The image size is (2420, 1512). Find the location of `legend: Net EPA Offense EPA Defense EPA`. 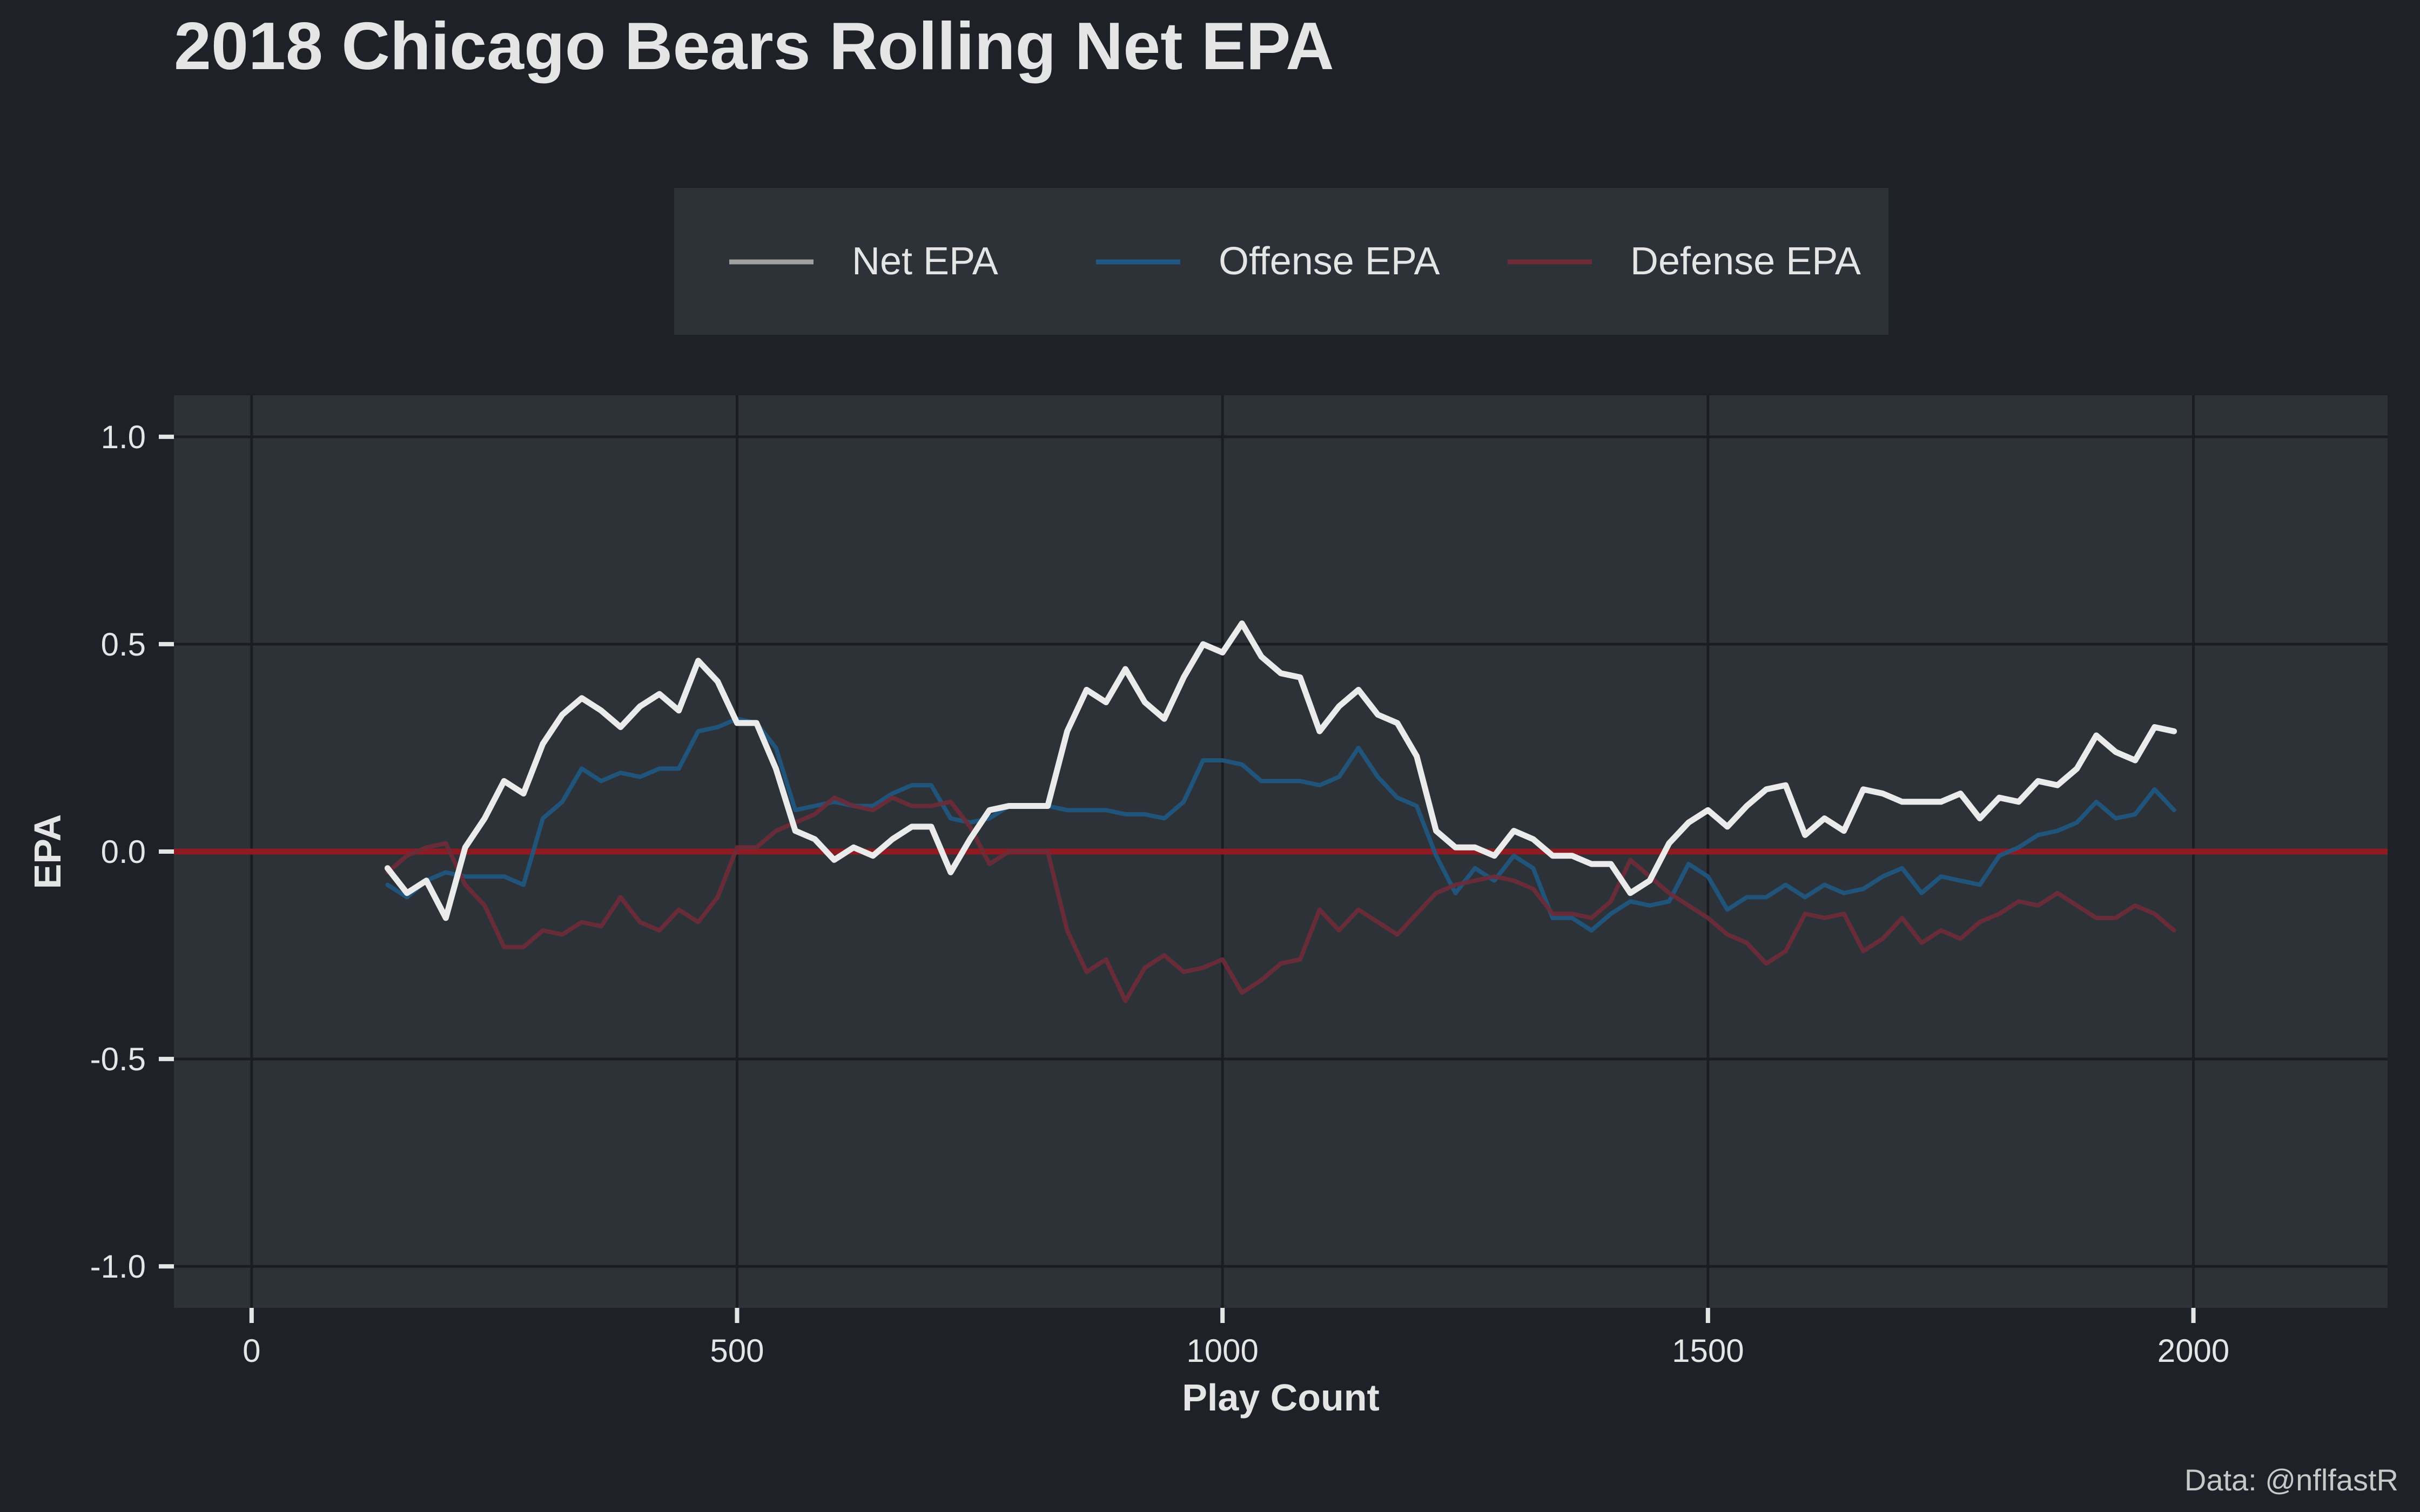

legend: Net EPA Offense EPA Defense EPA is located at coordinates (1281, 261).